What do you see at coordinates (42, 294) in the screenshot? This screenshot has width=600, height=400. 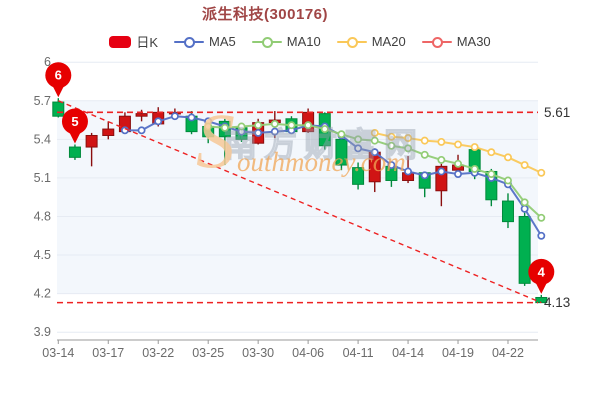 I see `svg-text: 4.2` at bounding box center [42, 294].